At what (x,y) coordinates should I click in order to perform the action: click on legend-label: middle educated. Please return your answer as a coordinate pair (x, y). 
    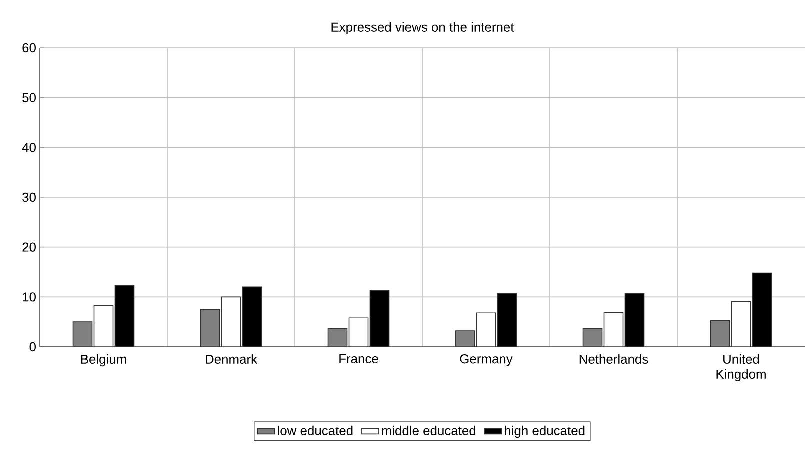
    Looking at the image, I should click on (429, 431).